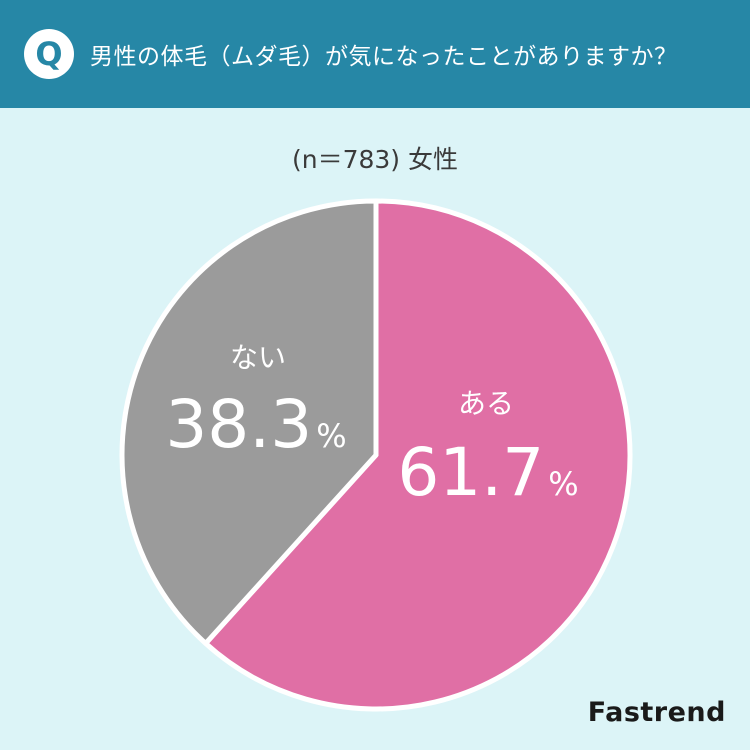  I want to click on slice-label-0: ある, so click(486, 403).